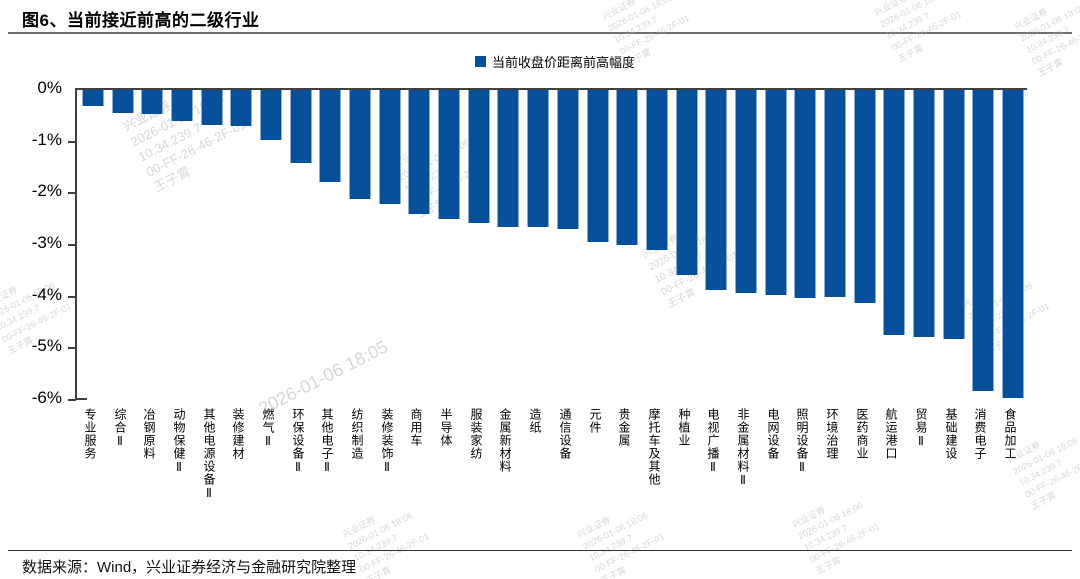  I want to click on chart-legend: 当前收盘价距离前高幅度, so click(540, 61).